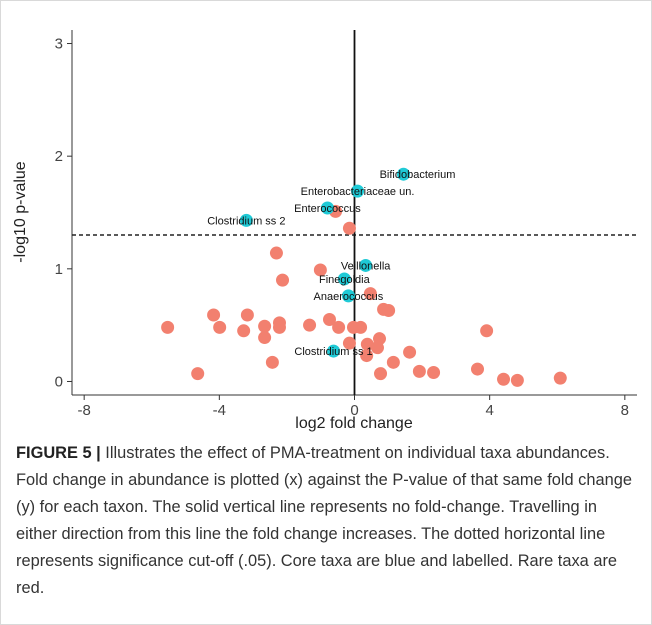  What do you see at coordinates (83, 410) in the screenshot?
I see `x-tick-label: -8` at bounding box center [83, 410].